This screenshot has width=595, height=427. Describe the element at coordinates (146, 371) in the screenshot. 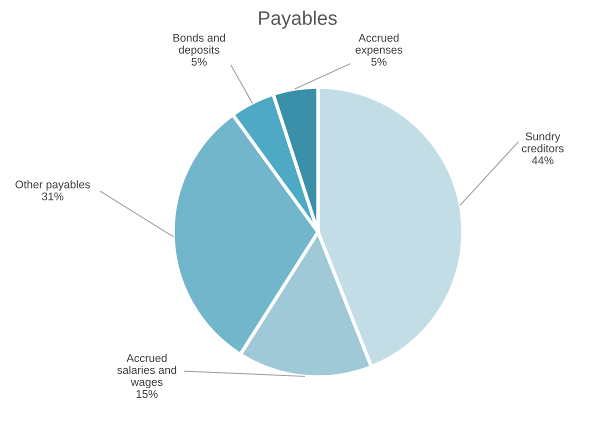

I see `slice-label: Accrued salaries and wages` at that location.